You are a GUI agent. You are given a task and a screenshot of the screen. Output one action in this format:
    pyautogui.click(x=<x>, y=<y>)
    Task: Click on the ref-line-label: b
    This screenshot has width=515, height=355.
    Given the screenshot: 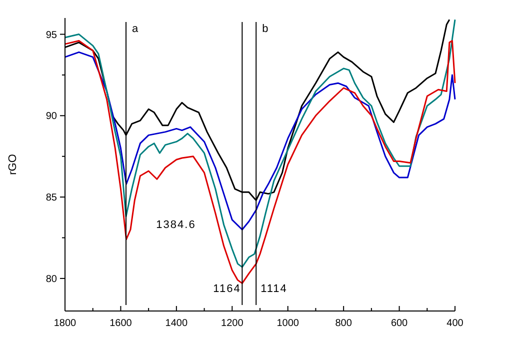 What is the action you would take?
    pyautogui.click(x=265, y=29)
    